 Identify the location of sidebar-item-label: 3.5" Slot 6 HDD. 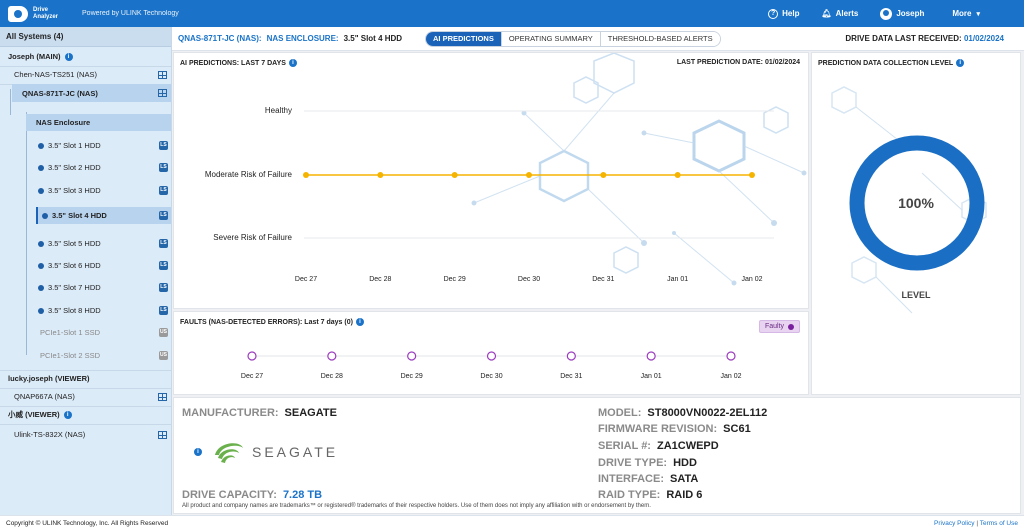
(74, 265).